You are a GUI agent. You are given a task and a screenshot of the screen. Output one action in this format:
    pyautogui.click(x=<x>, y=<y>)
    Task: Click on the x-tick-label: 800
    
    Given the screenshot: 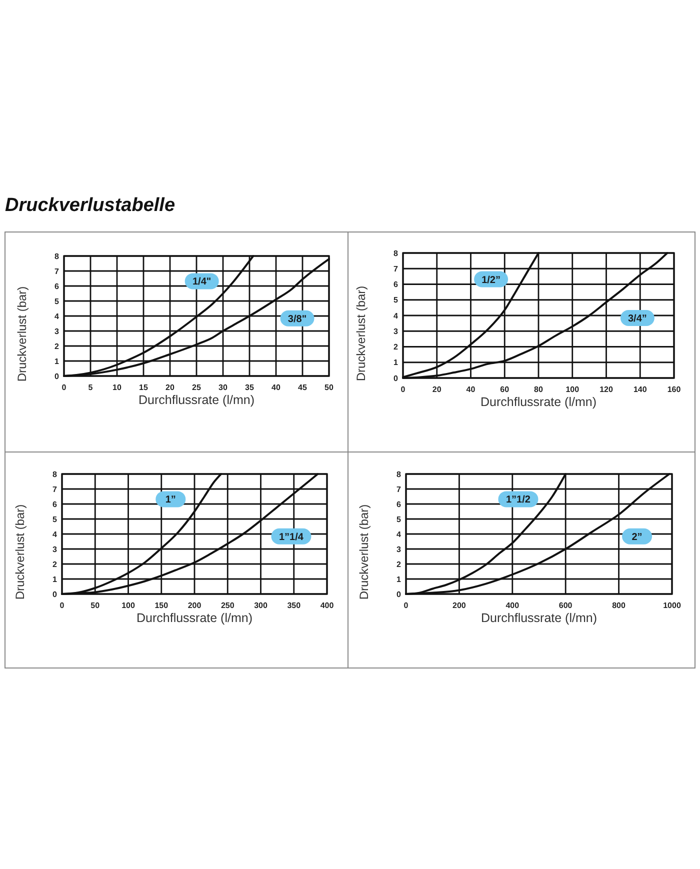 What is the action you would take?
    pyautogui.click(x=619, y=605)
    